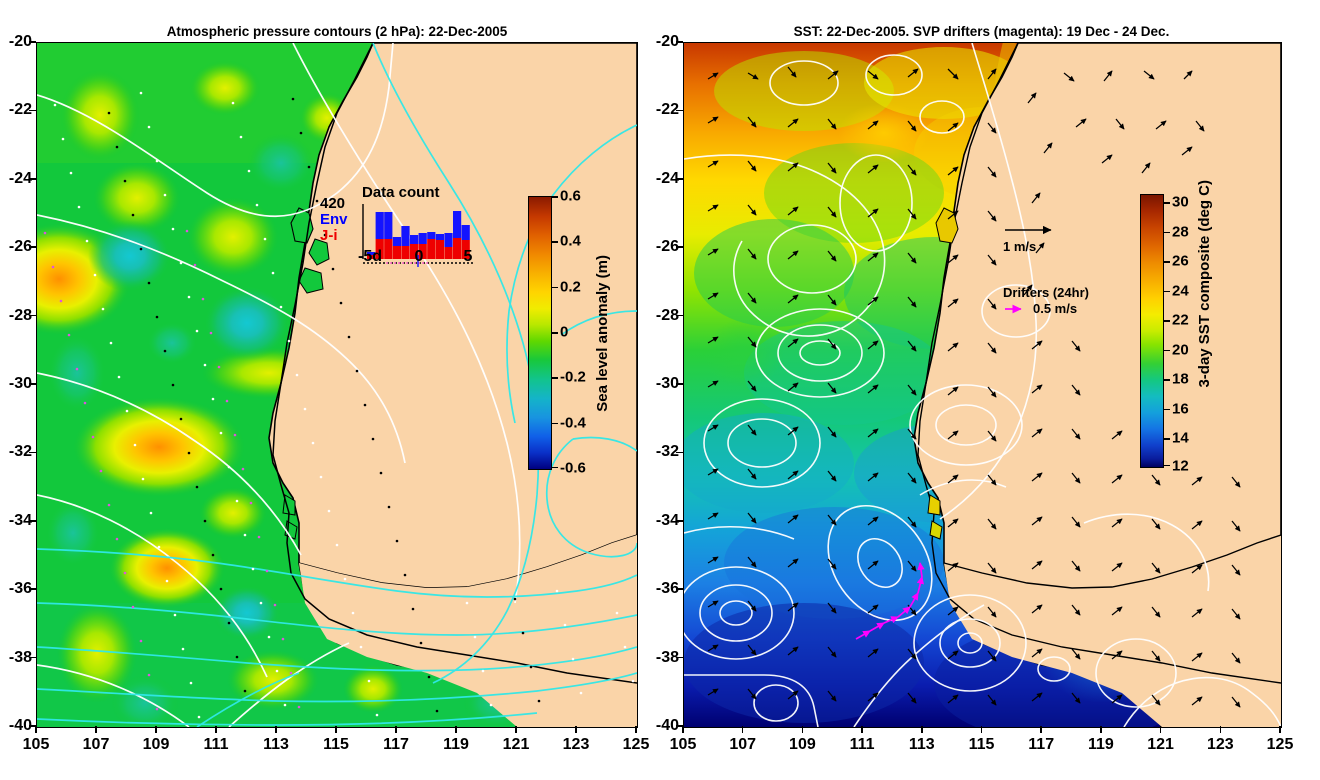  Describe the element at coordinates (802, 744) in the screenshot. I see `right-xtick-2: 109` at that location.